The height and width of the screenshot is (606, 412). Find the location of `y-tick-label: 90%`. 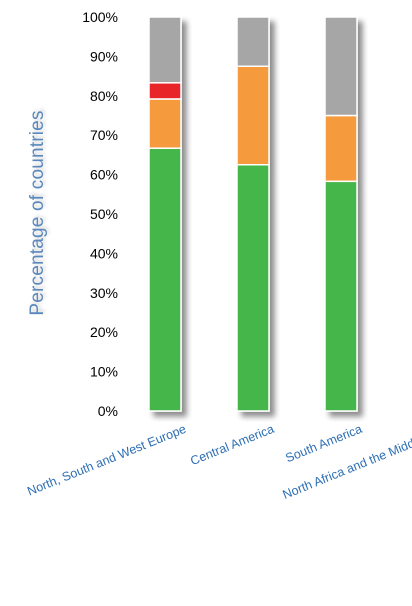

y-tick-label: 90% is located at coordinates (104, 56).